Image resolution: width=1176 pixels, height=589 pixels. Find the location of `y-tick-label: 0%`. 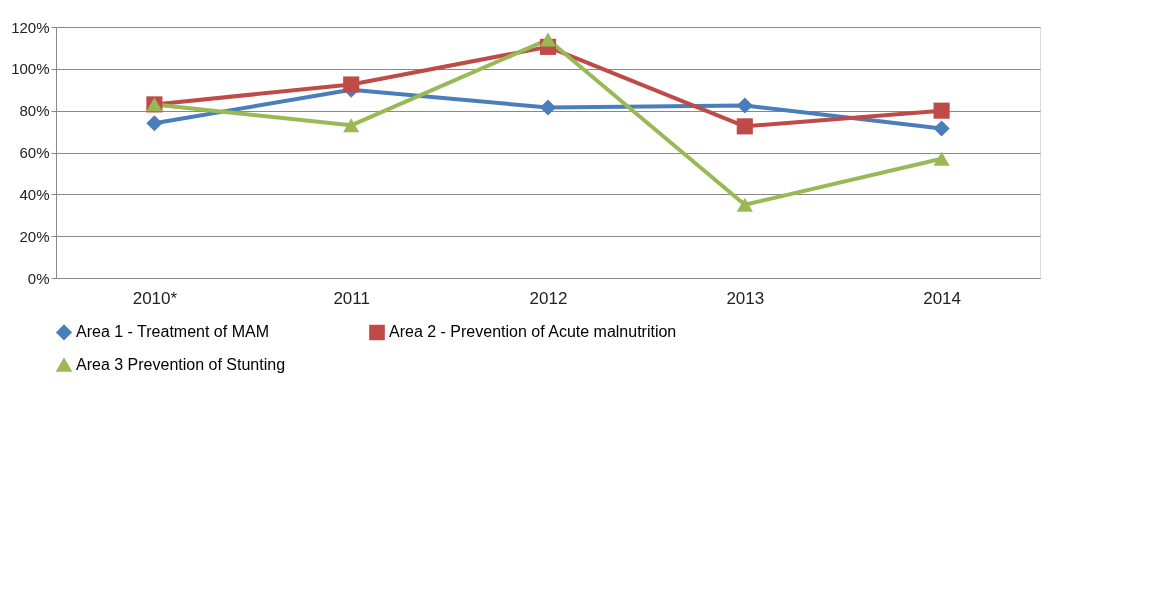

y-tick-label: 0% is located at coordinates (38, 278).